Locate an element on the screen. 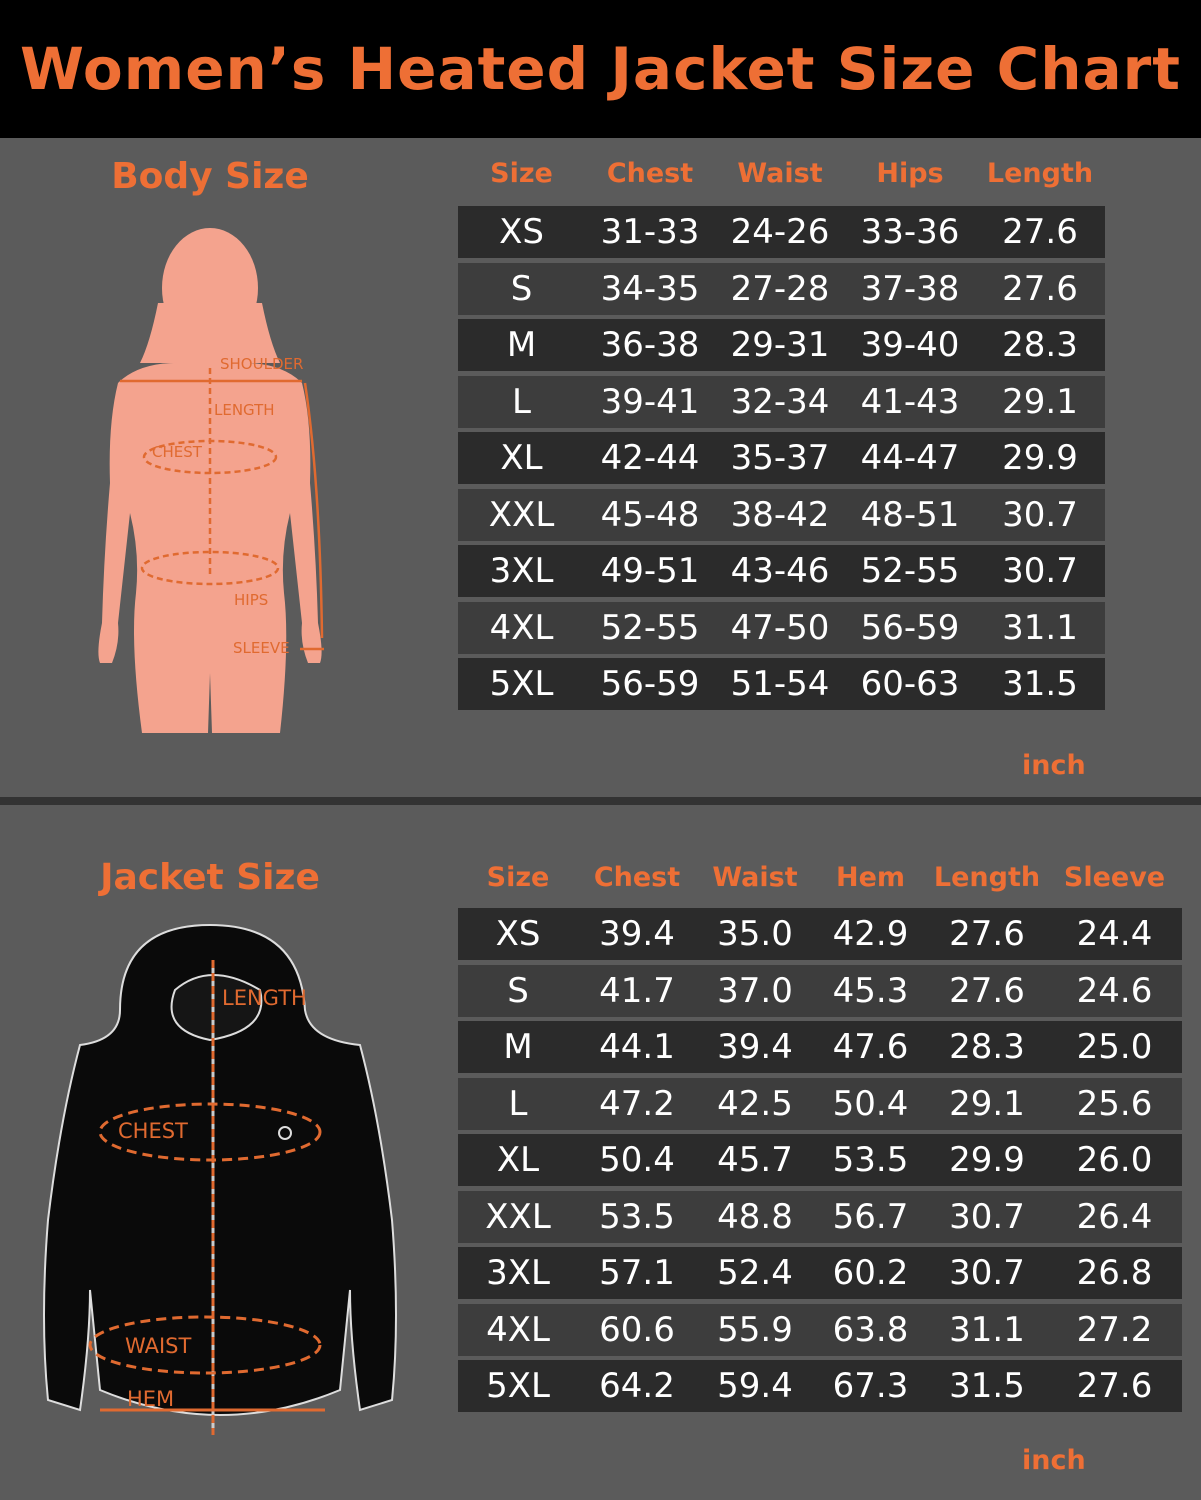  table-row: M 44.1 39.4 47.6 28.3 25.0 is located at coordinates (820, 1047).